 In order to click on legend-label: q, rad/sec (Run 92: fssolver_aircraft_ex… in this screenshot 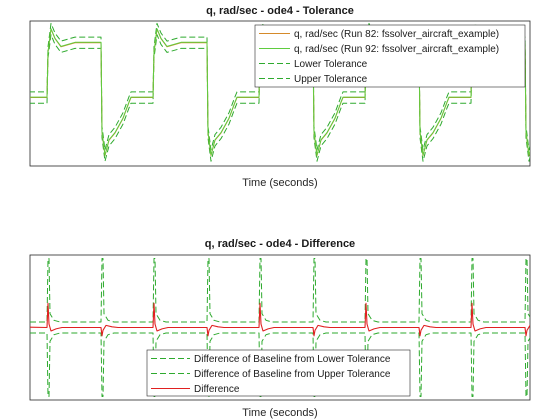, I will do `click(396, 49)`.